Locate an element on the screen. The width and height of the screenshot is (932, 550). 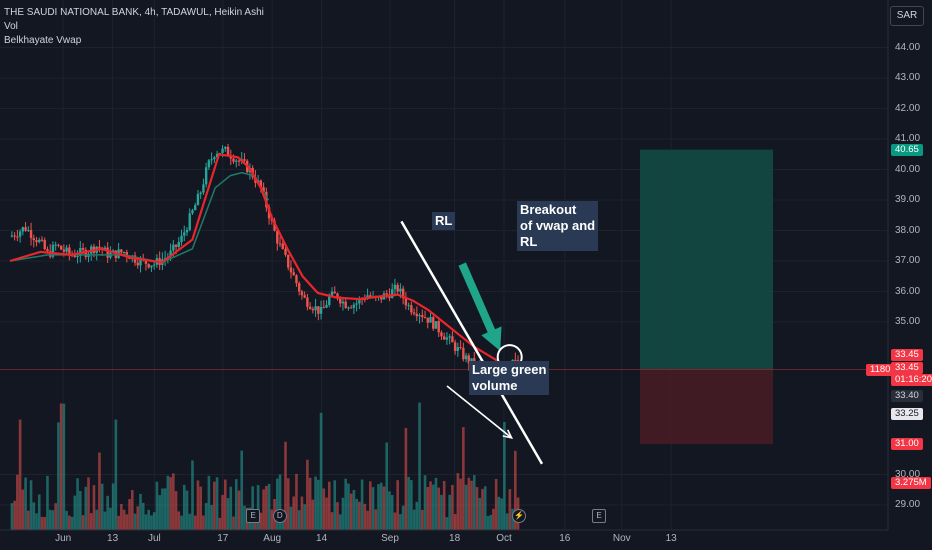
annotation-rl: RL is located at coordinates (444, 221).